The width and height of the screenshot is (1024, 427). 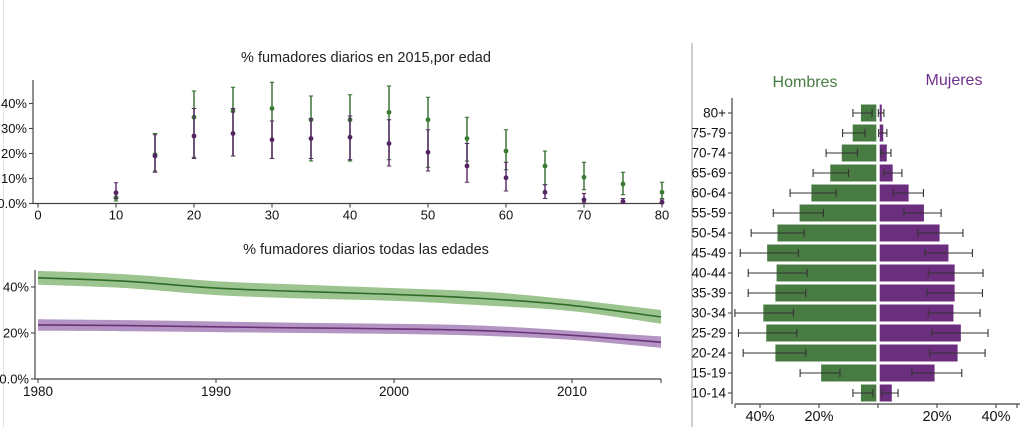 What do you see at coordinates (194, 215) in the screenshot?
I see `x-tick-label: 20` at bounding box center [194, 215].